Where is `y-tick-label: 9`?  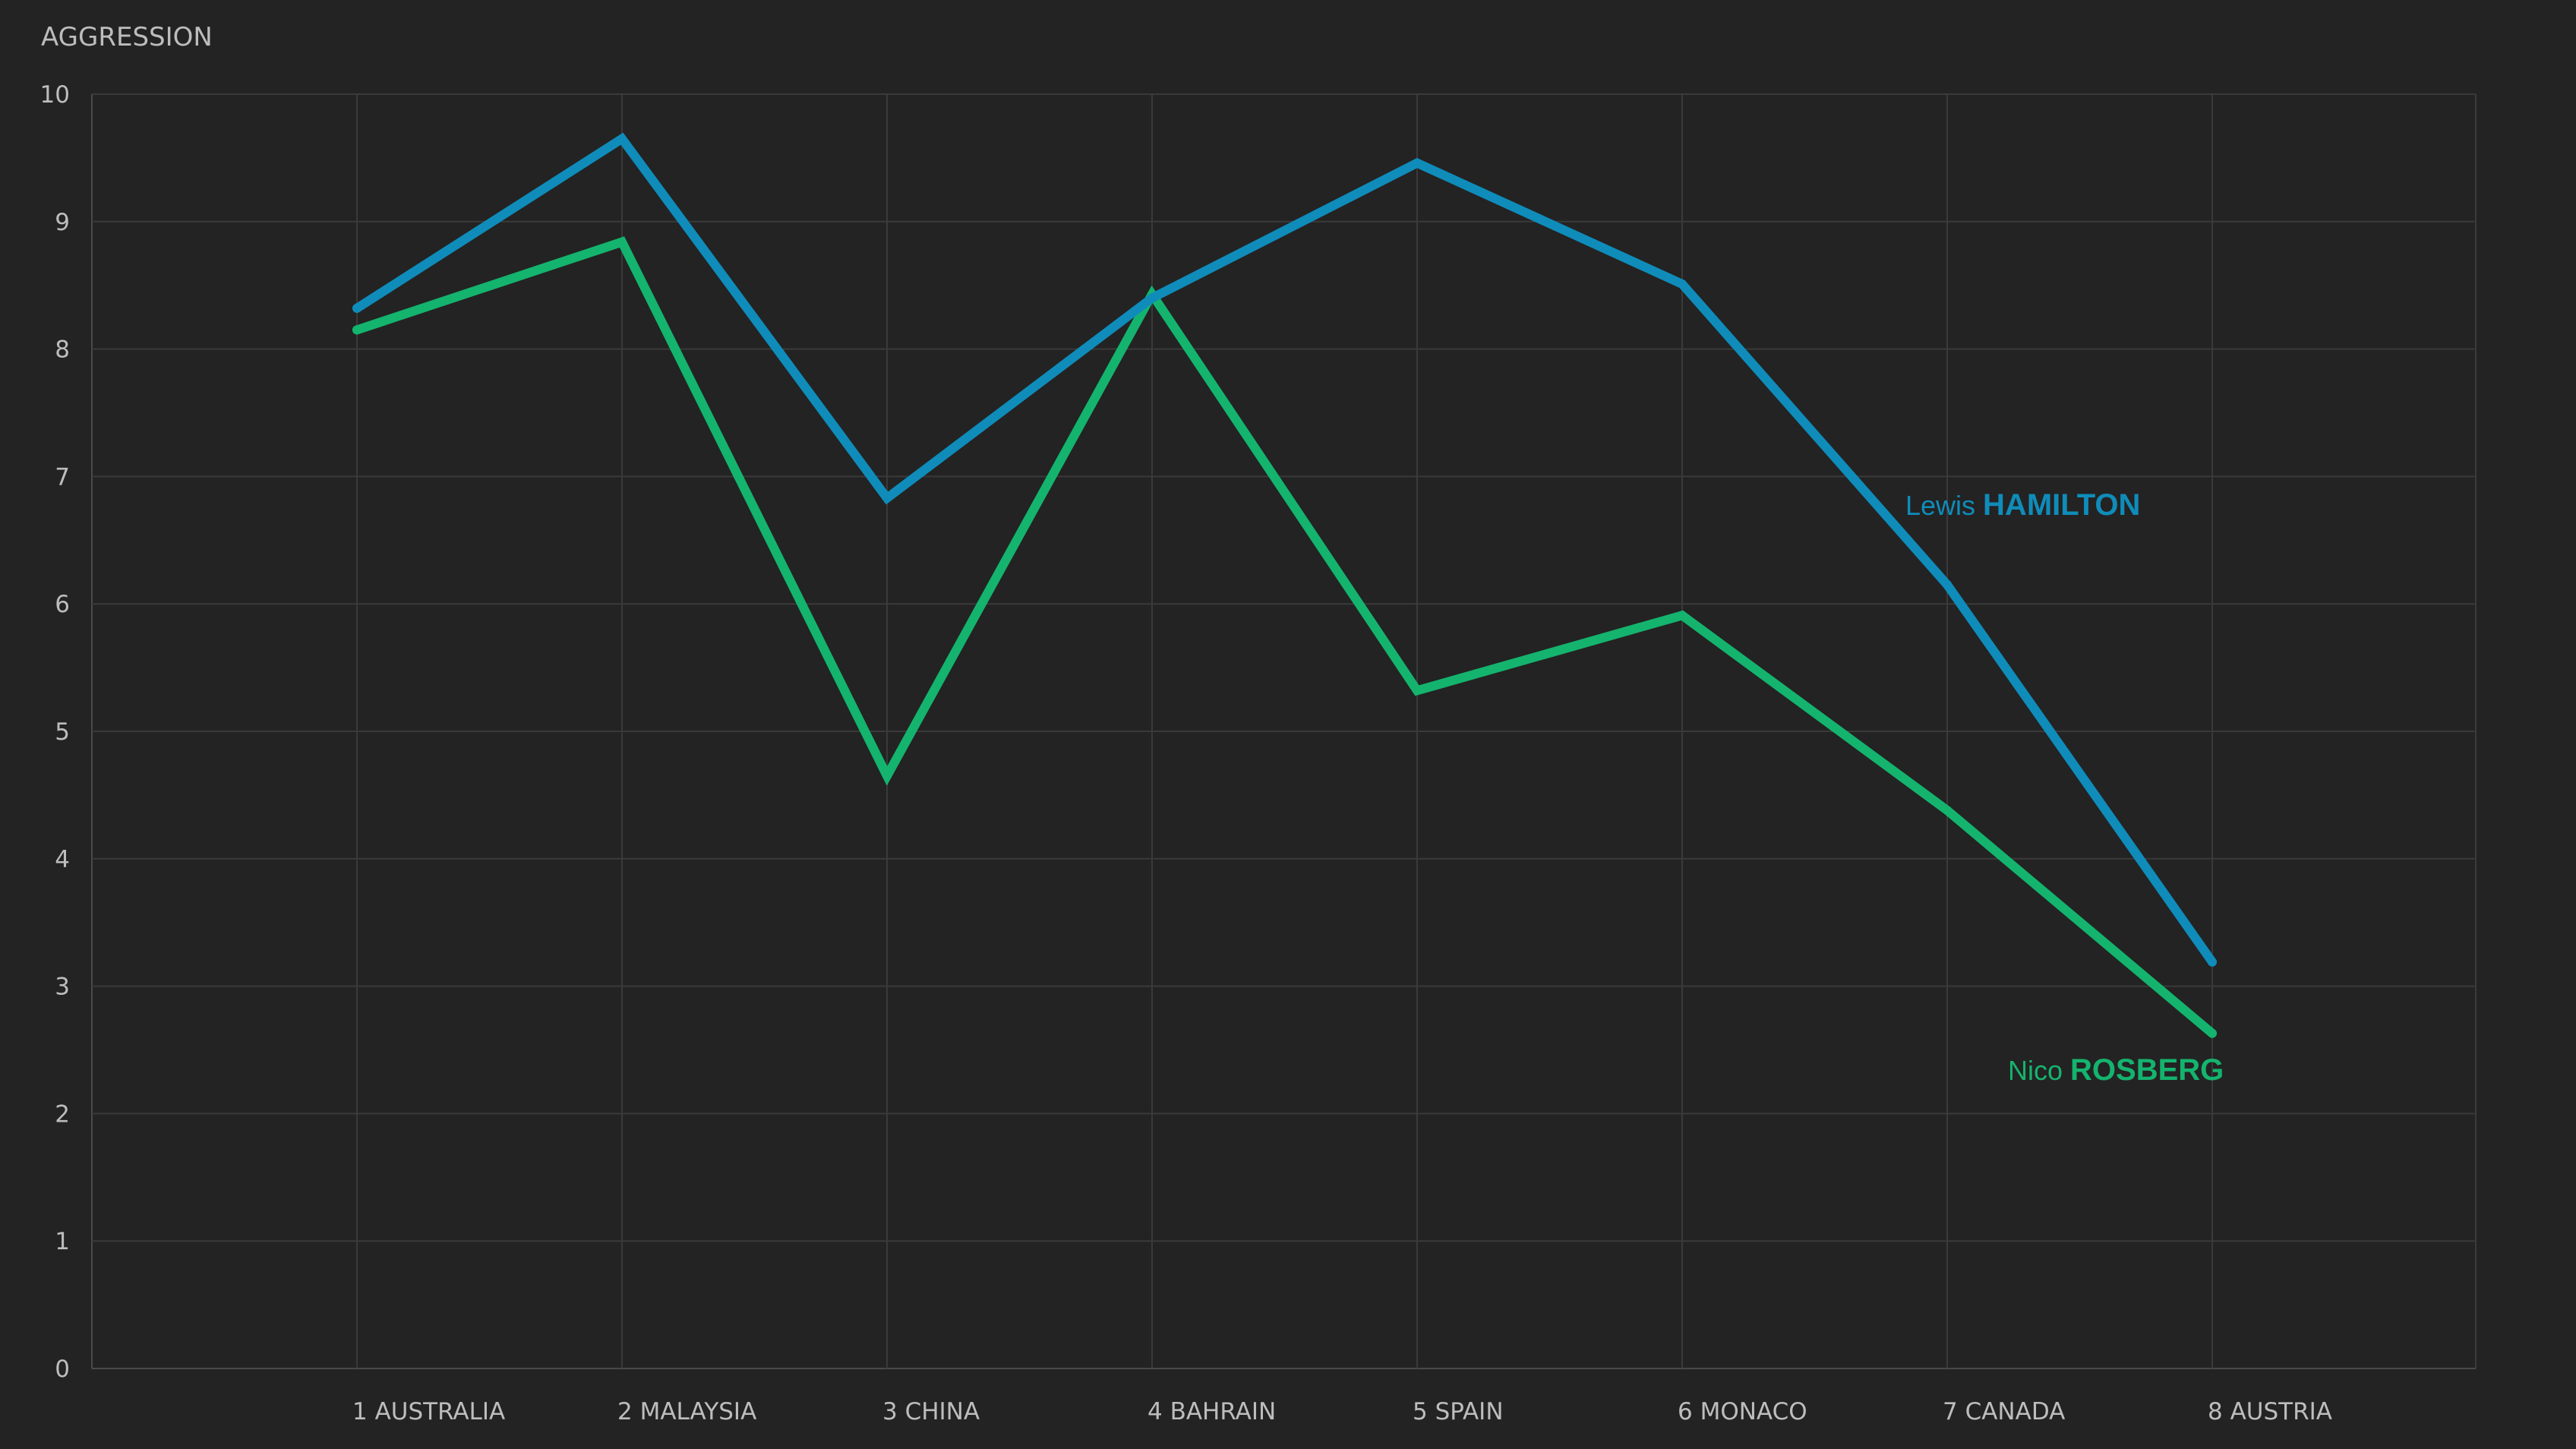 y-tick-label: 9 is located at coordinates (63, 222).